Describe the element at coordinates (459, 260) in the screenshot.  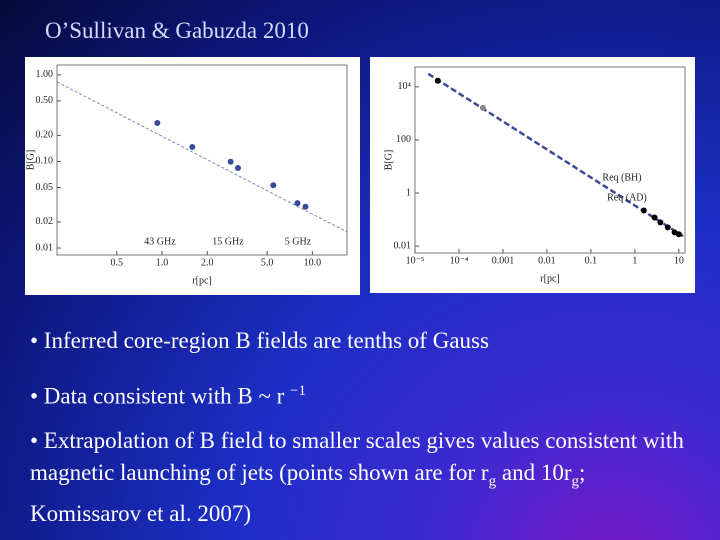
I see `x-tick-label: 10⁻⁴` at that location.